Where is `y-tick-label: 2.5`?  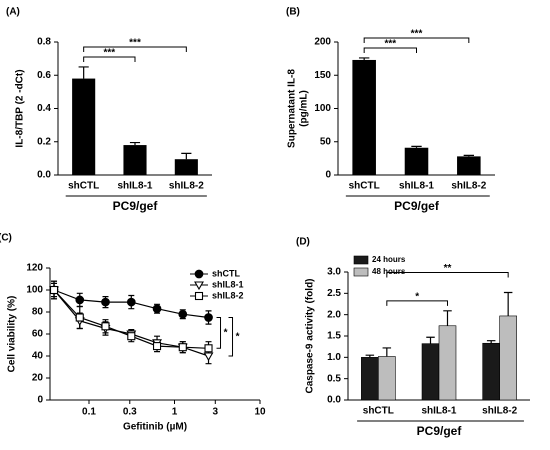 y-tick-label: 2.5 is located at coordinates (334, 293).